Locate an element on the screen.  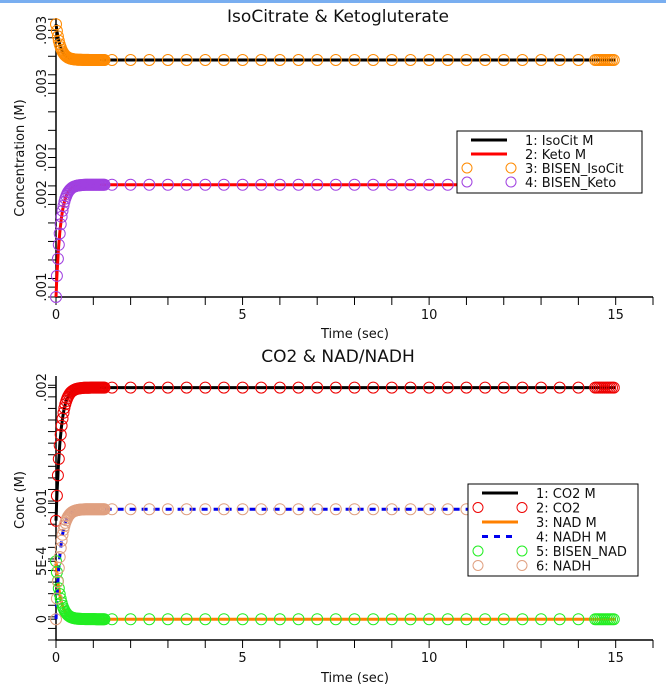
chart-title: CO2 & NAD/NADH is located at coordinates (338, 357).